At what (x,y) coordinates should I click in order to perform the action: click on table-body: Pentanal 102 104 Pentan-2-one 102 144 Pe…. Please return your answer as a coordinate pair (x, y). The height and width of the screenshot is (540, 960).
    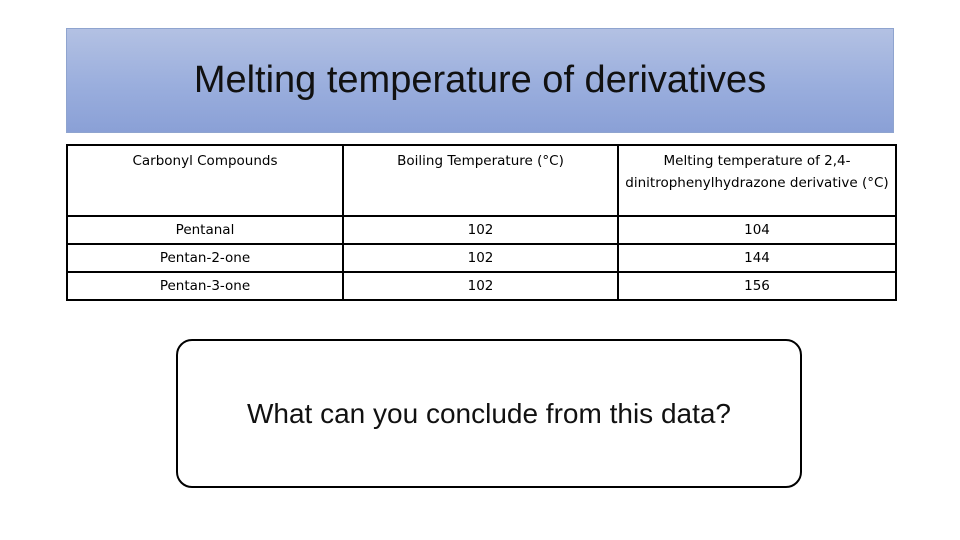
    Looking at the image, I should click on (481, 258).